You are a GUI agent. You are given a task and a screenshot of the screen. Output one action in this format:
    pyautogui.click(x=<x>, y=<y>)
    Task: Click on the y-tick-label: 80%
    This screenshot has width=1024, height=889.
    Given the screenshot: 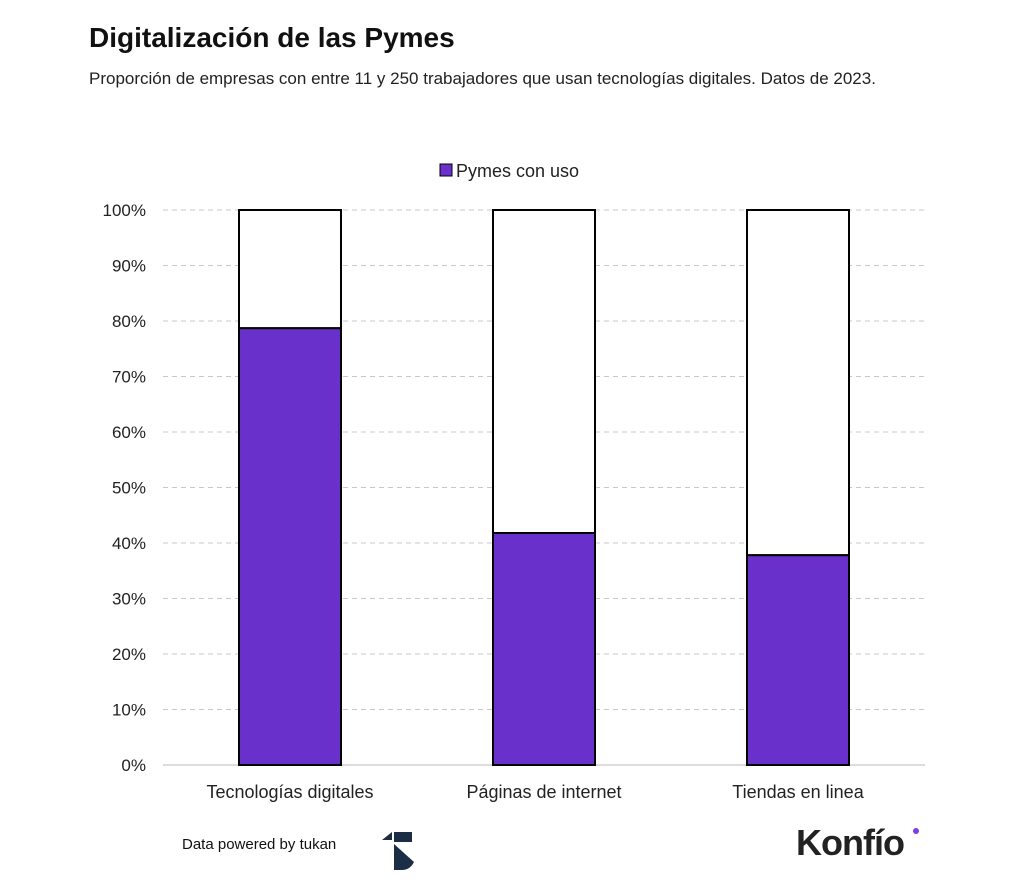 What is the action you would take?
    pyautogui.click(x=129, y=321)
    